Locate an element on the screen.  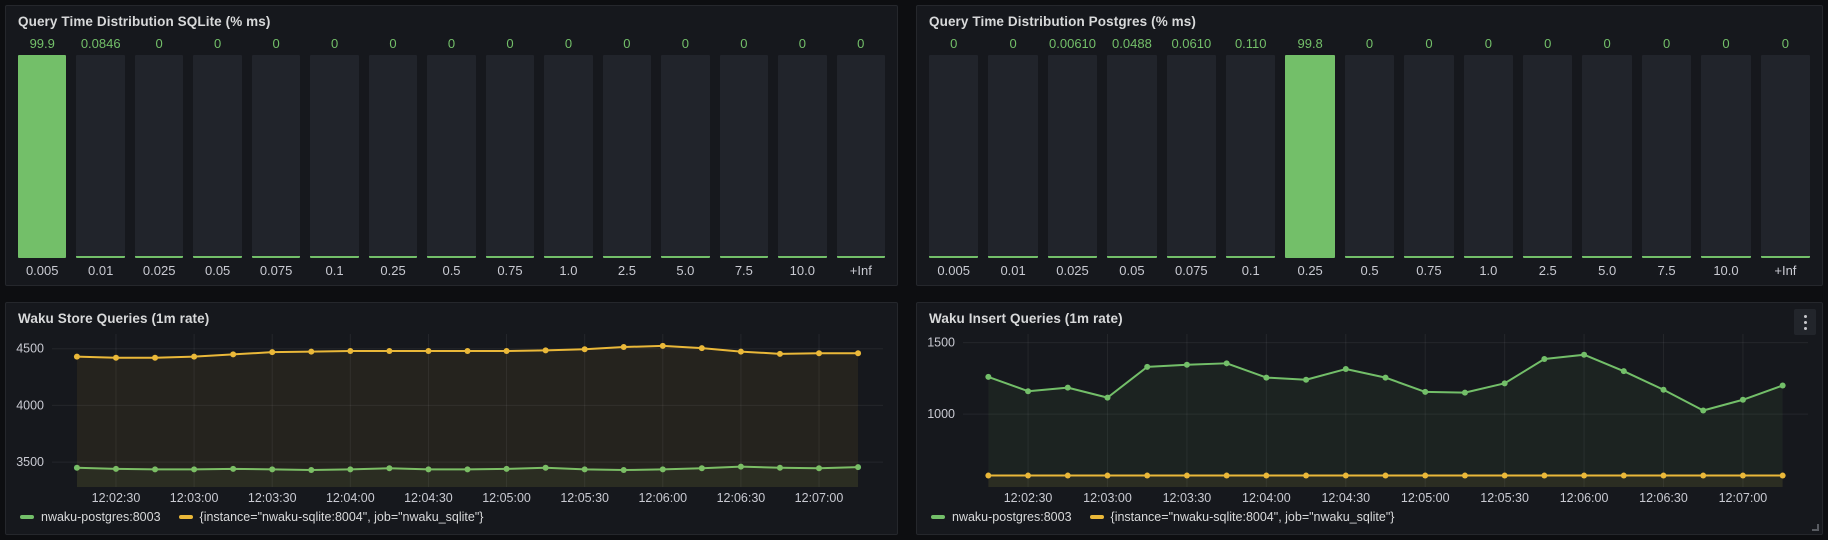
kebab-icon is located at coordinates (1805, 328).